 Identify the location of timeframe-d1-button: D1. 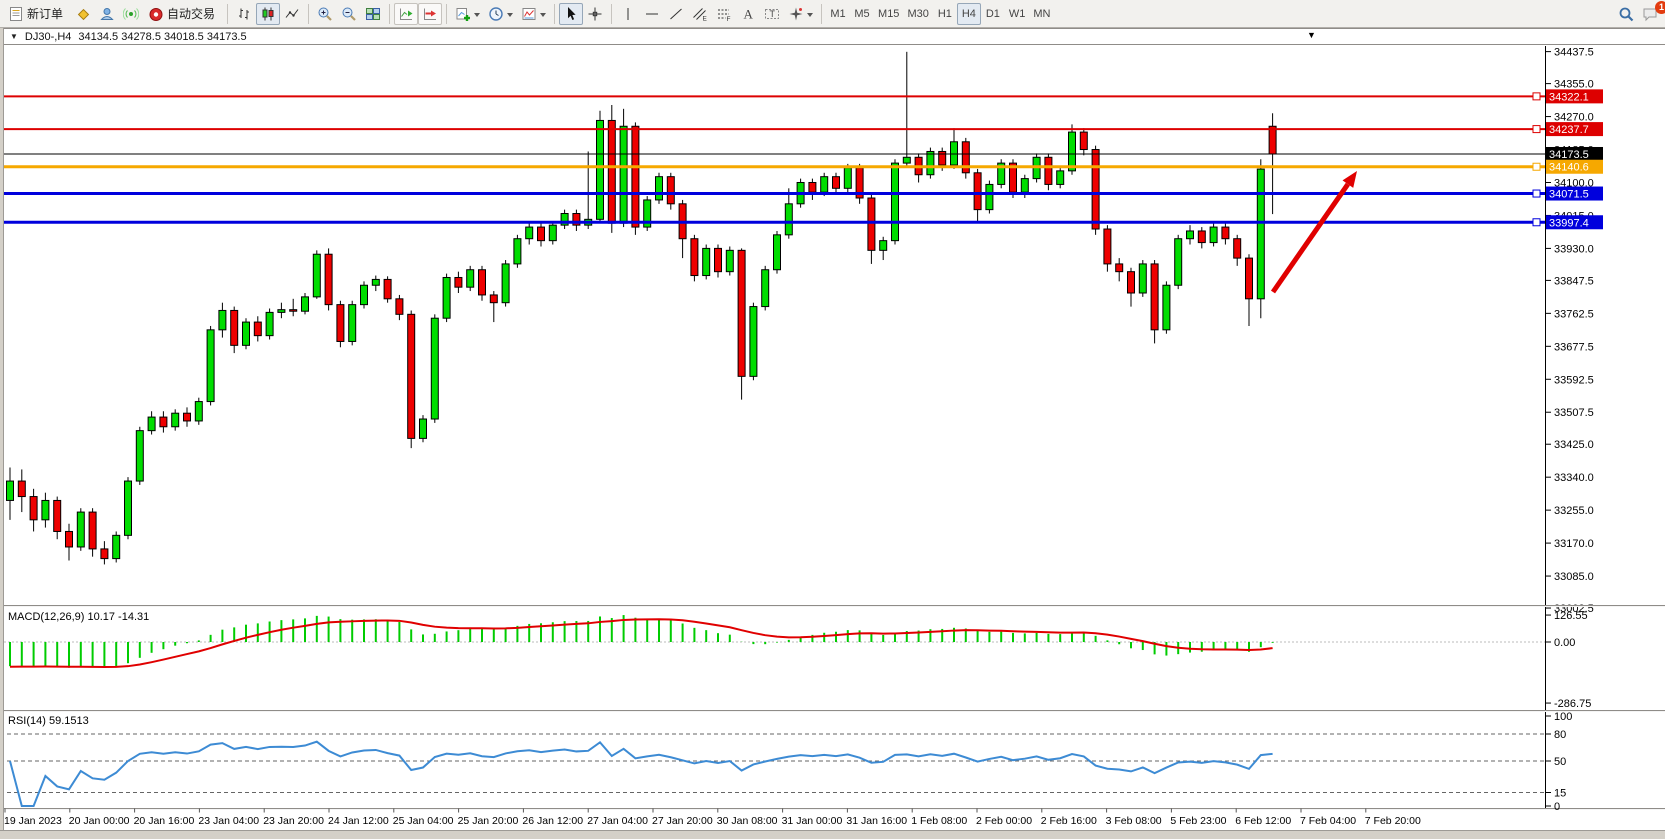
(993, 14).